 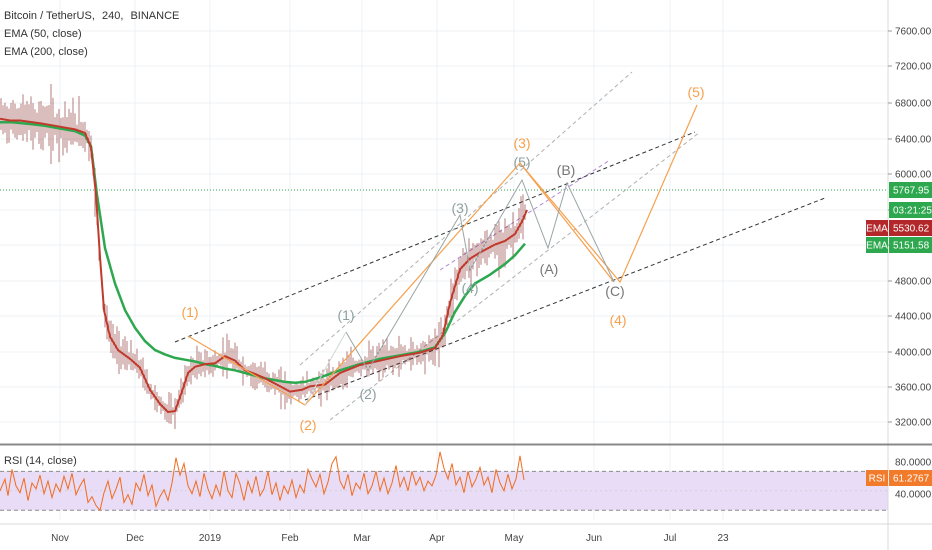 I want to click on rsi-badge-box, so click(x=910, y=478).